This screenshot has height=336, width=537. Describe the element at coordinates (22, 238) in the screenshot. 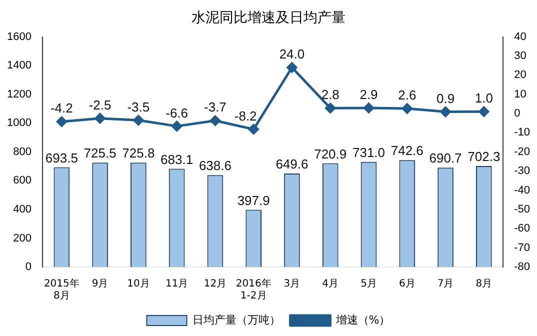

I see `y-tick-label: 200` at that location.